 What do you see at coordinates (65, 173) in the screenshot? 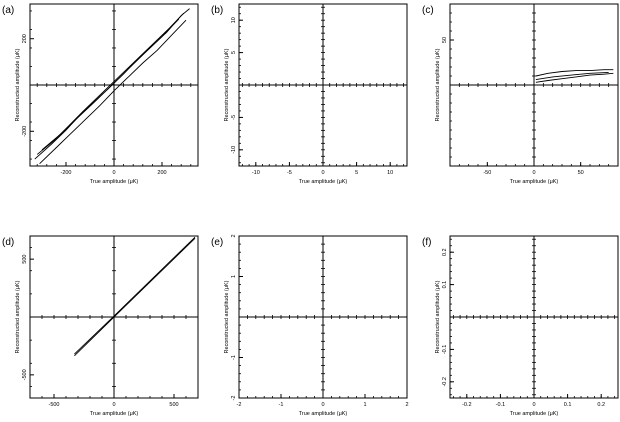
I see `x-tick-label: -200` at bounding box center [65, 173].